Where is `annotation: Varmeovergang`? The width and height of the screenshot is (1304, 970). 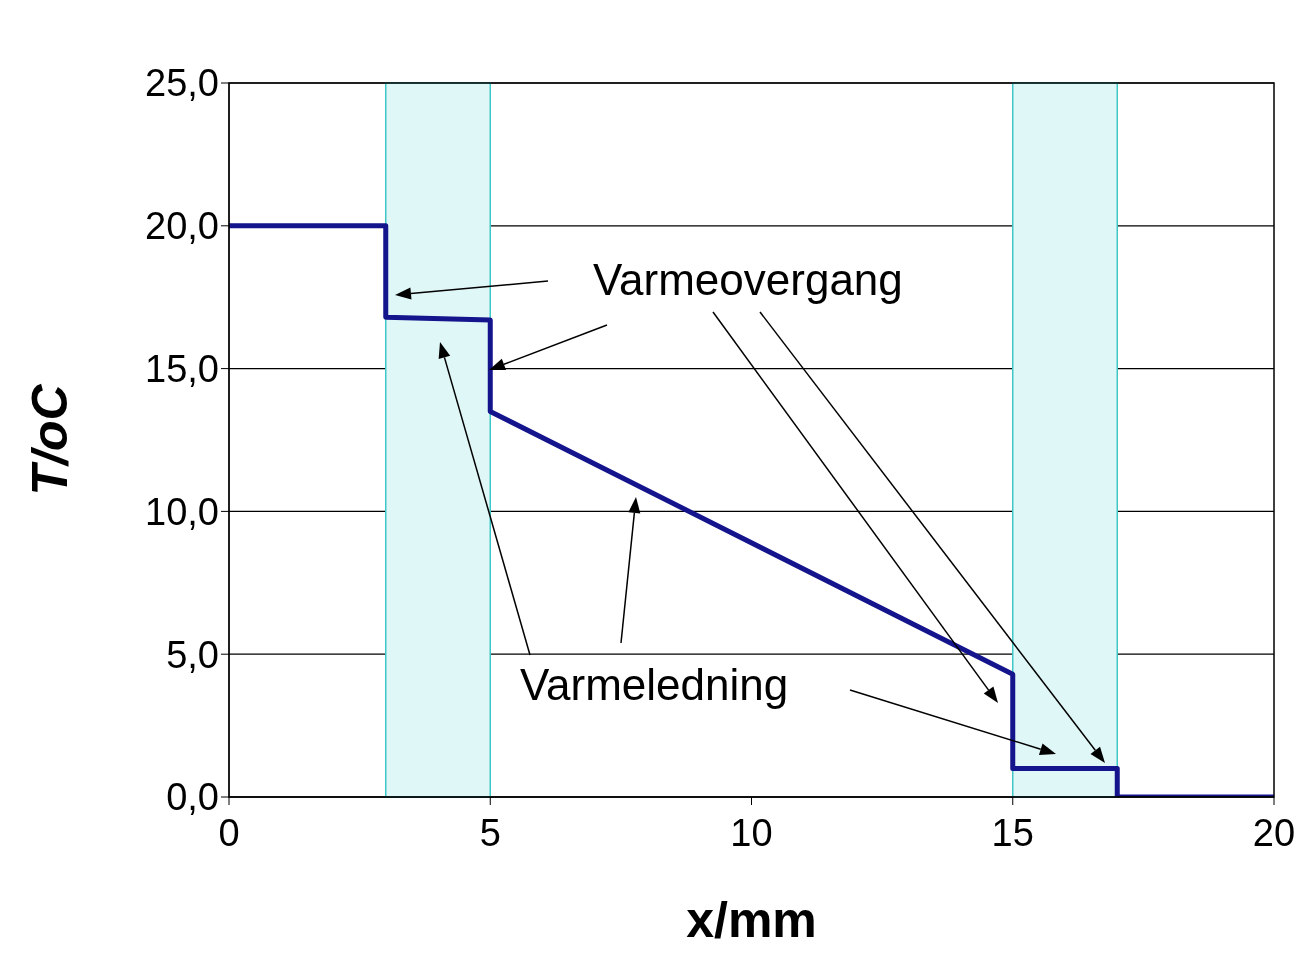 annotation: Varmeovergang is located at coordinates (748, 279).